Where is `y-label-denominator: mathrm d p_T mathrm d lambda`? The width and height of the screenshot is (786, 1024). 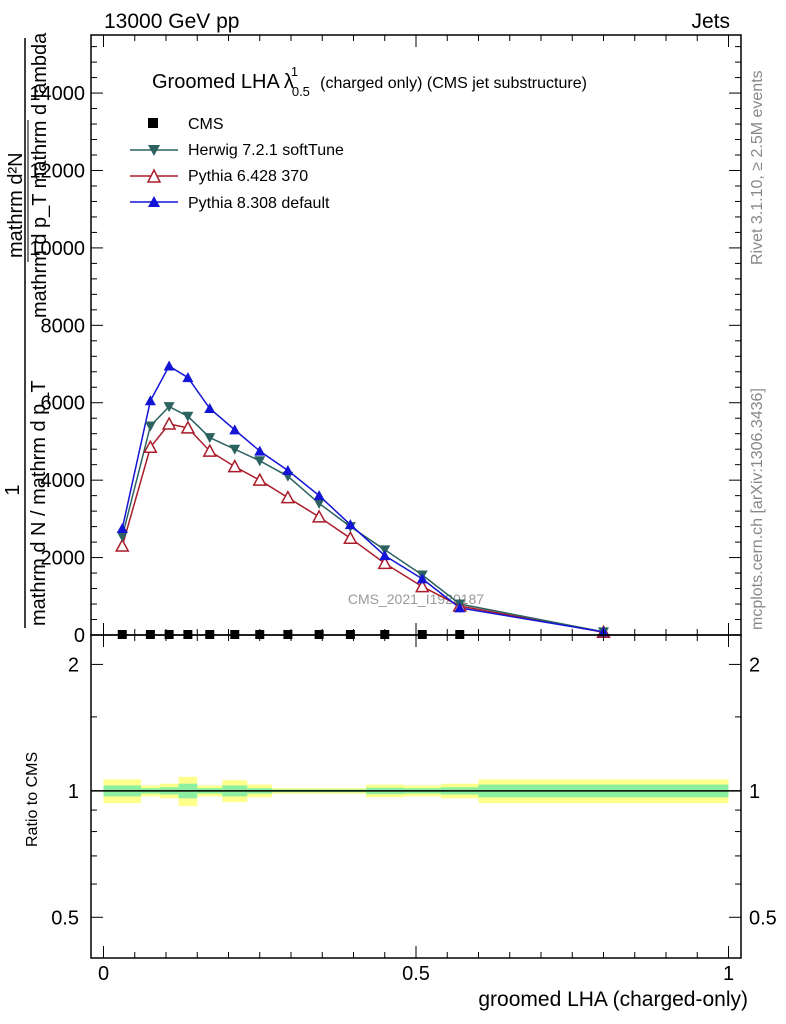
y-label-denominator: mathrm d p_T mathrm d lambda is located at coordinates (40, 175).